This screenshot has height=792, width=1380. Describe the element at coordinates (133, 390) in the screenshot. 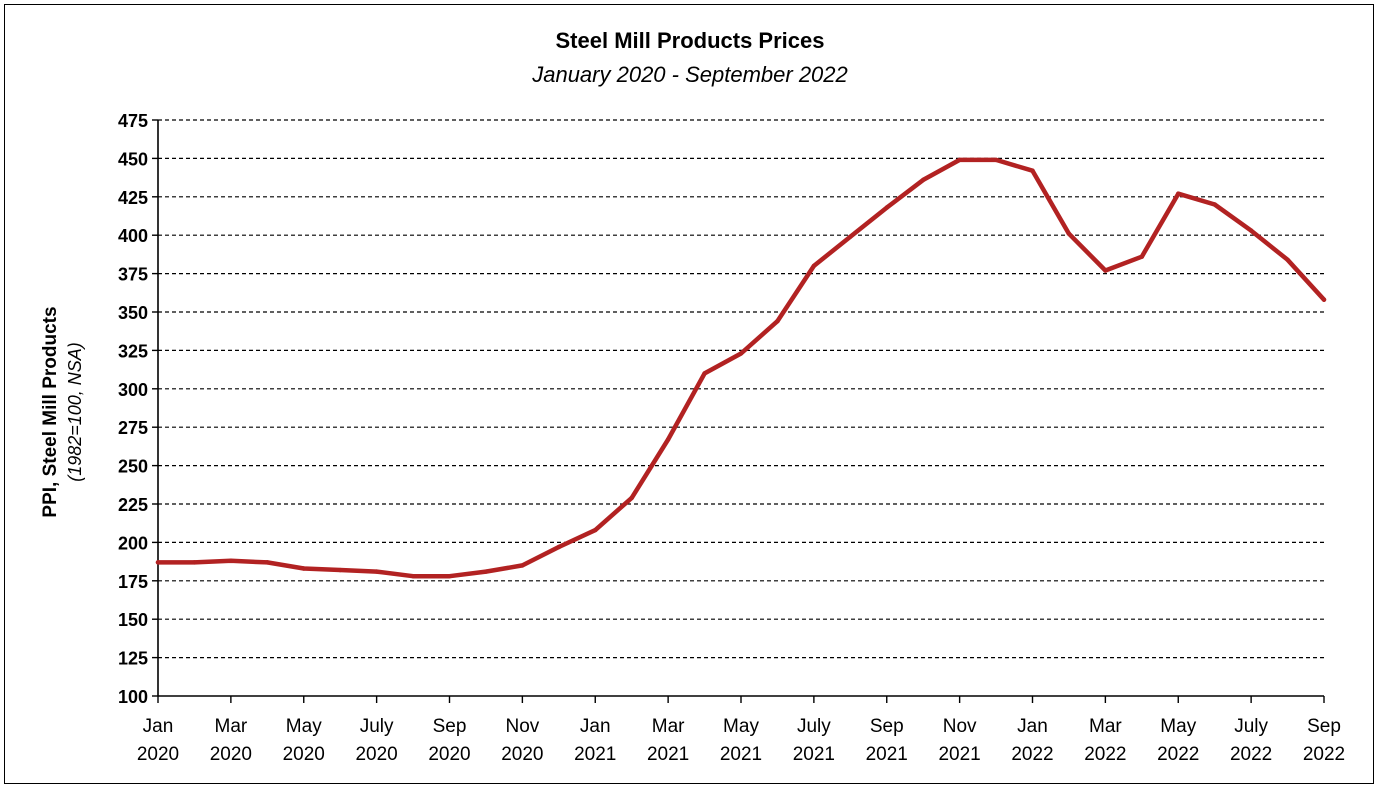

I see `y-tick-label: 300` at that location.